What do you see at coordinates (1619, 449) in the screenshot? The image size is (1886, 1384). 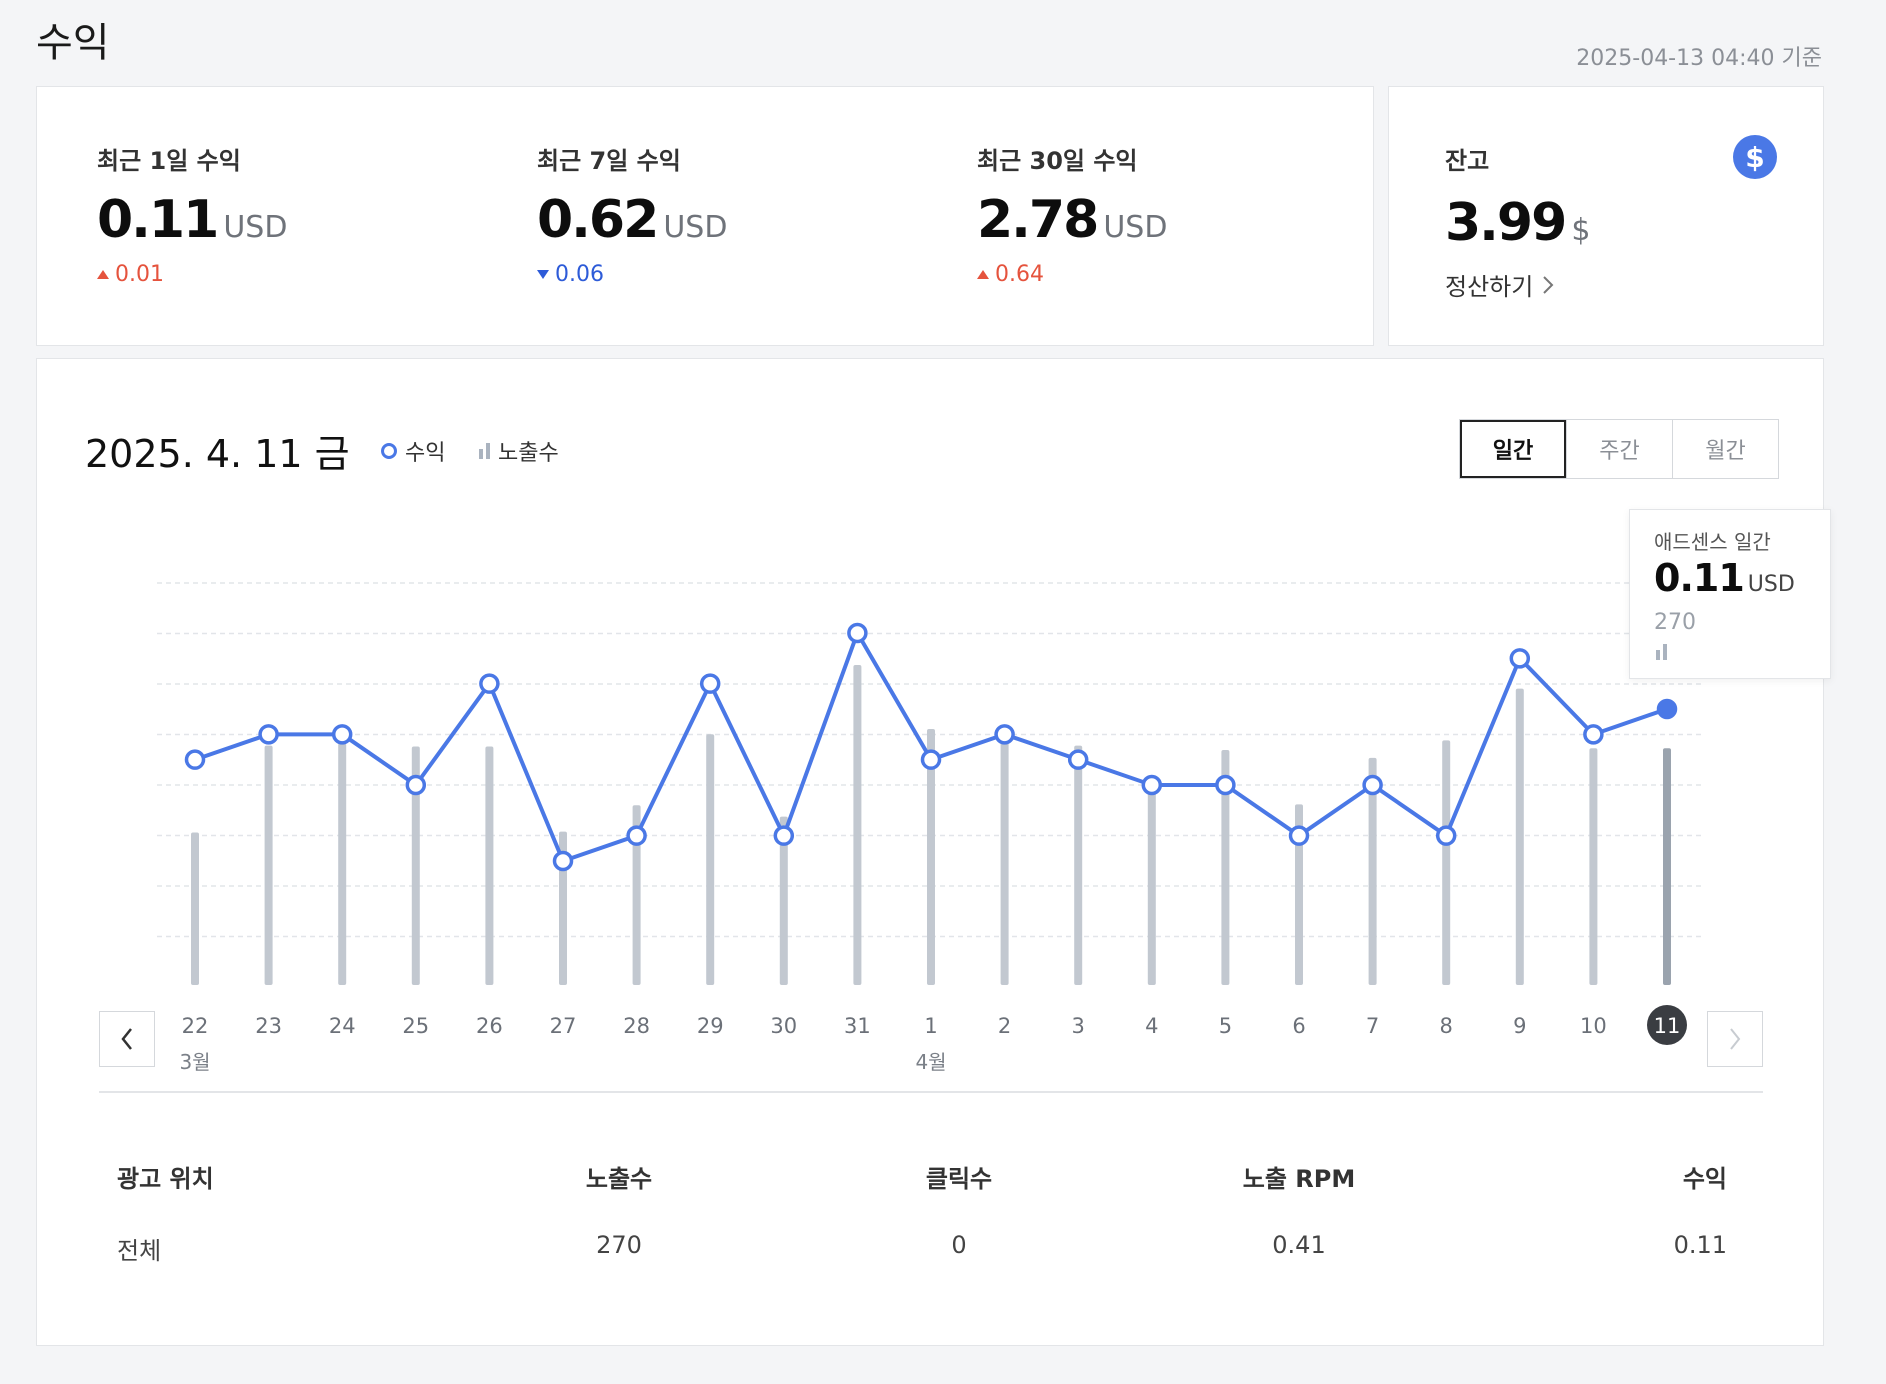 I see `period-weekly: 주간` at bounding box center [1619, 449].